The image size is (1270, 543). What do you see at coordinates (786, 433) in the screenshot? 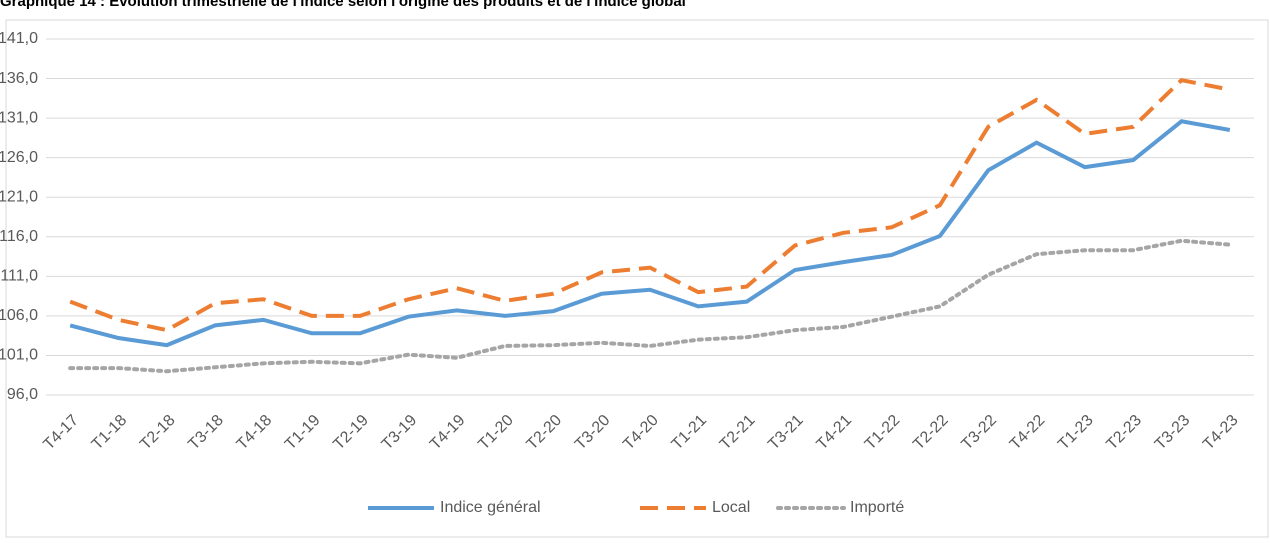
I see `x-tick-label: T3-21` at bounding box center [786, 433].